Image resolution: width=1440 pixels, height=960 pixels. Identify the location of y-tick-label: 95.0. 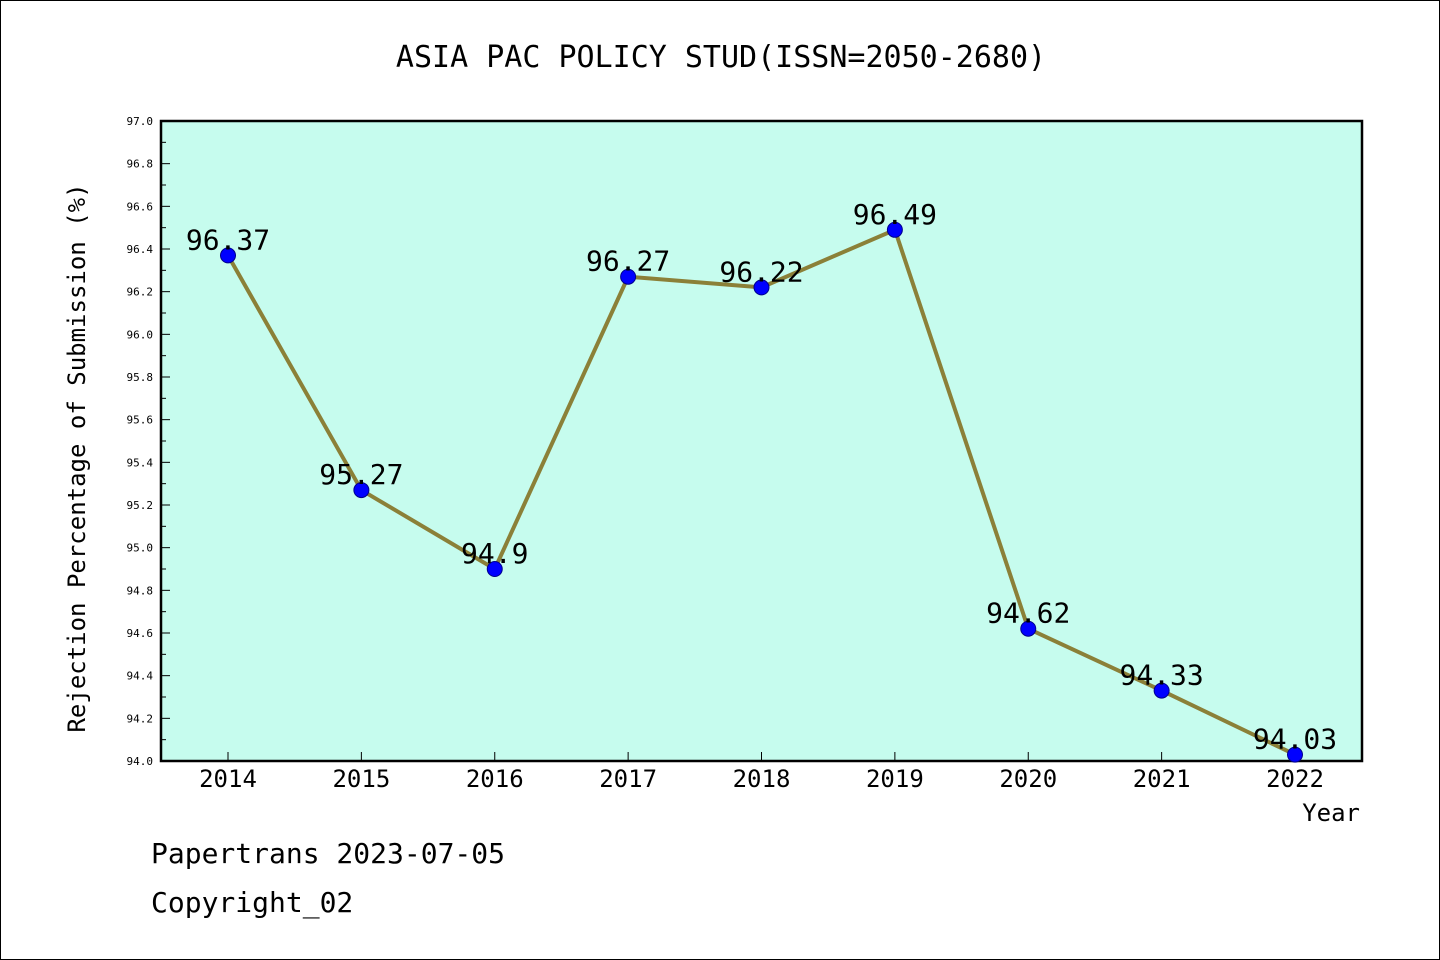
(140, 548).